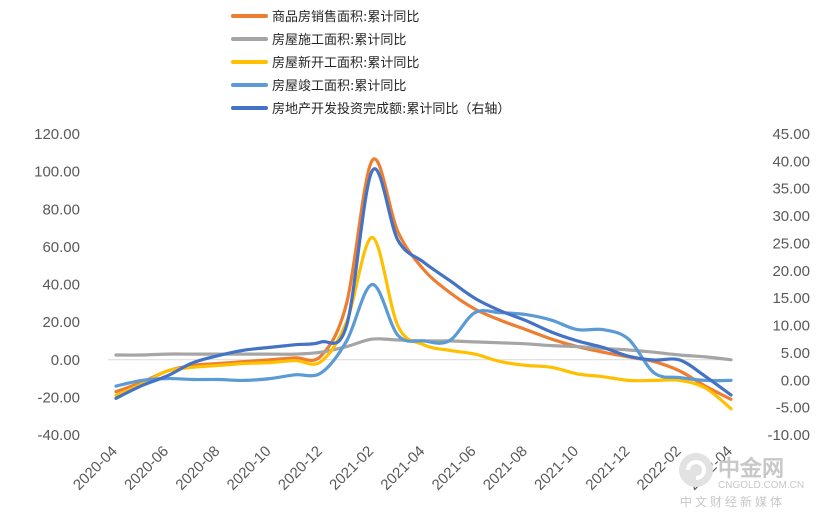  I want to click on watermark-sub-text: 中文财经新媒体, so click(732, 501).